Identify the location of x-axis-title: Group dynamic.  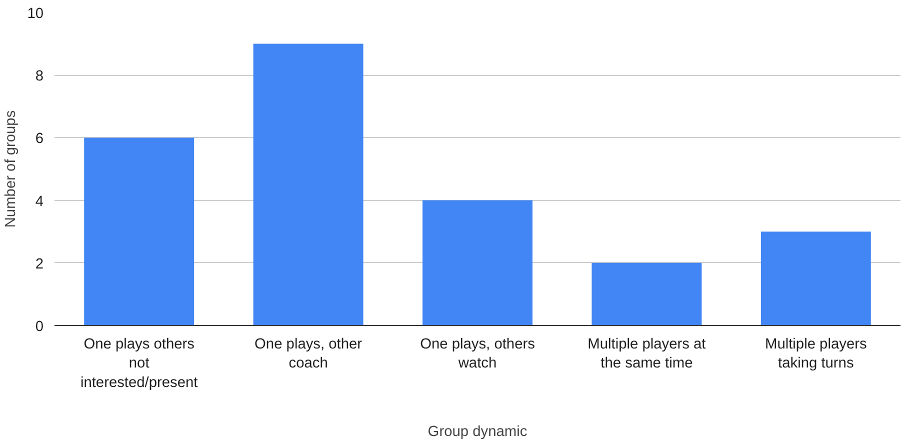
(478, 432).